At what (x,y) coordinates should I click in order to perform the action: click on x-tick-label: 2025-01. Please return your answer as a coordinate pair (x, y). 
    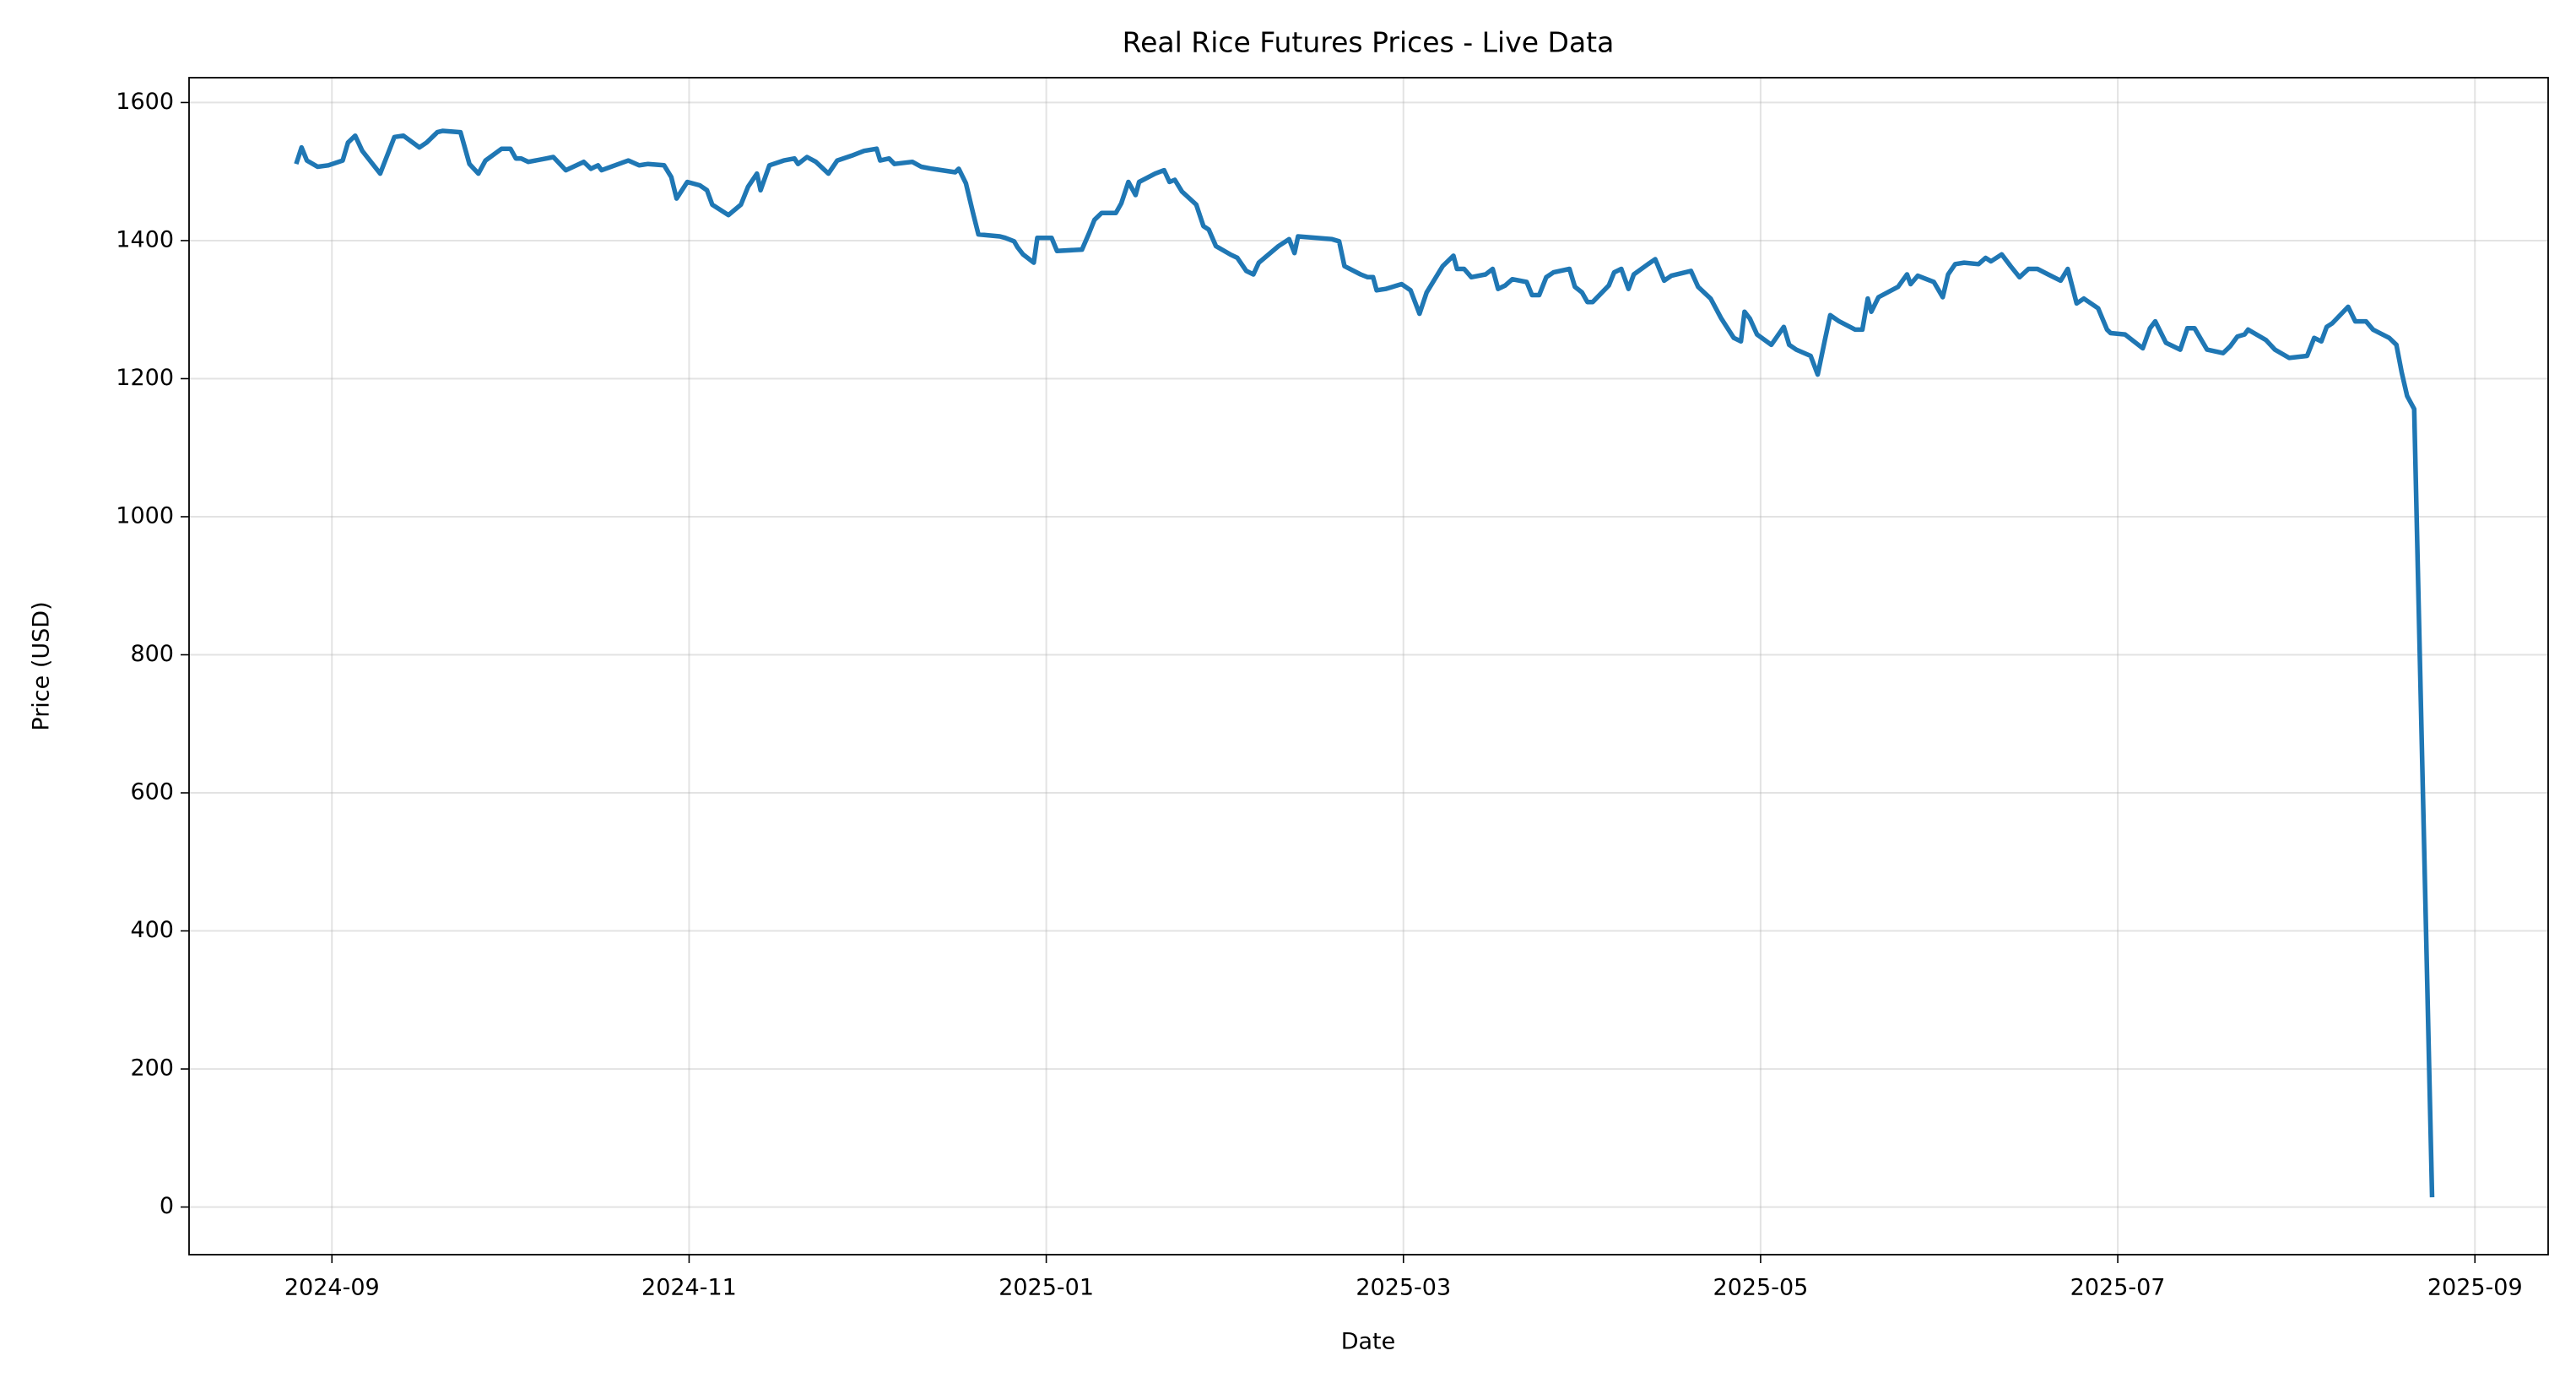
    Looking at the image, I should click on (1046, 1288).